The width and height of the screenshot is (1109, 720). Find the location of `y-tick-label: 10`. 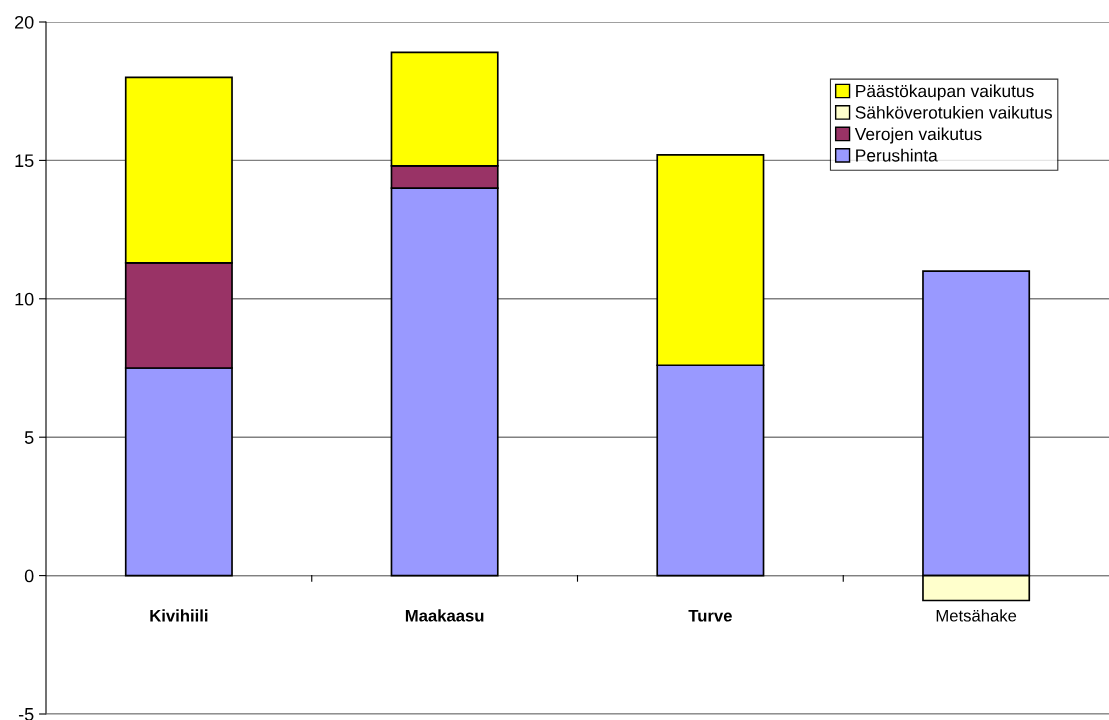

y-tick-label: 10 is located at coordinates (24, 299).